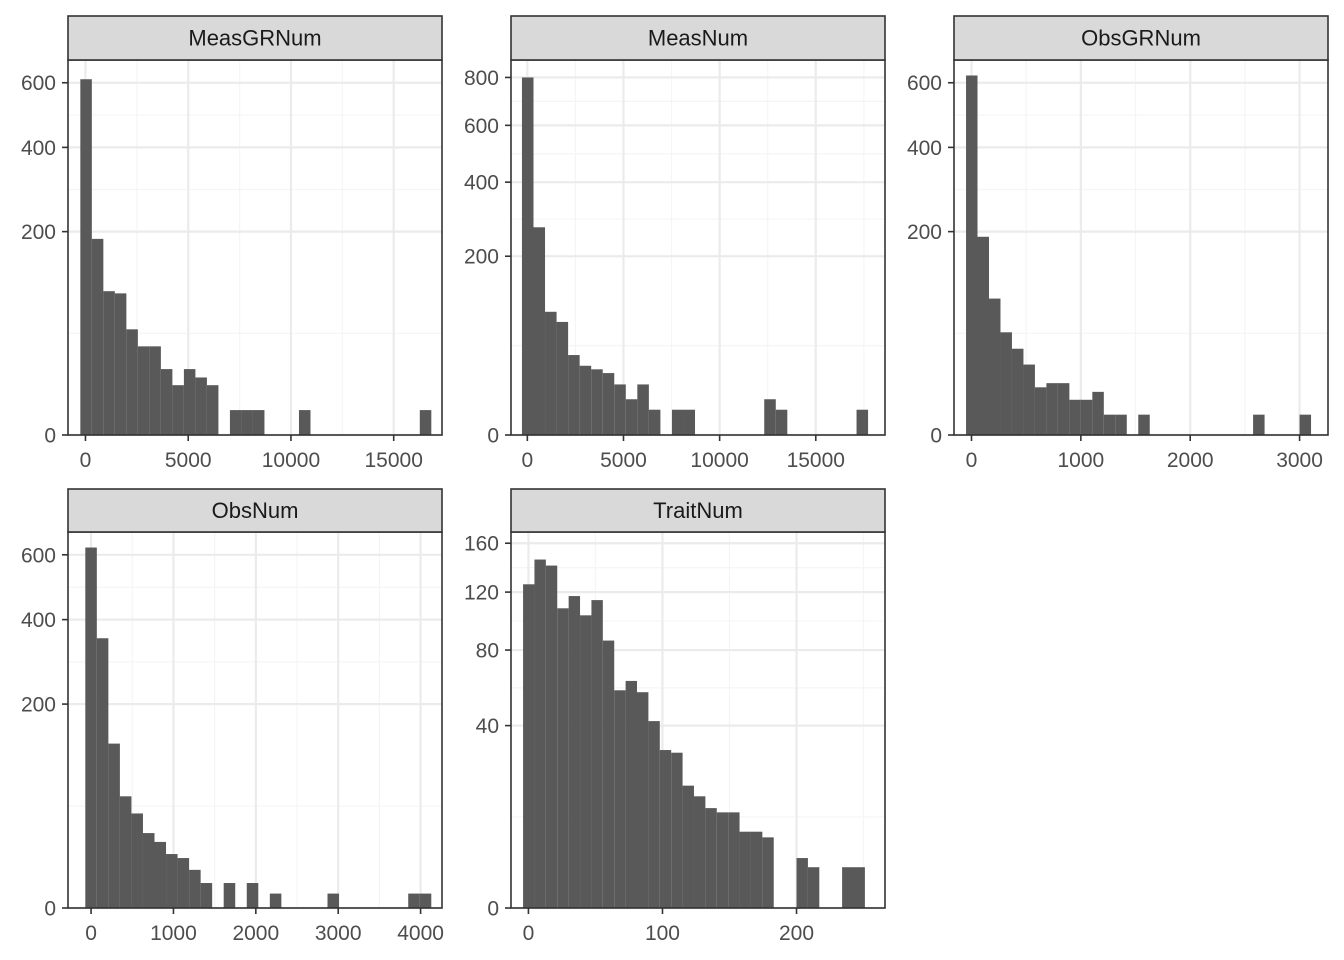  Describe the element at coordinates (481, 593) in the screenshot. I see `y-tick-label: 120` at that location.